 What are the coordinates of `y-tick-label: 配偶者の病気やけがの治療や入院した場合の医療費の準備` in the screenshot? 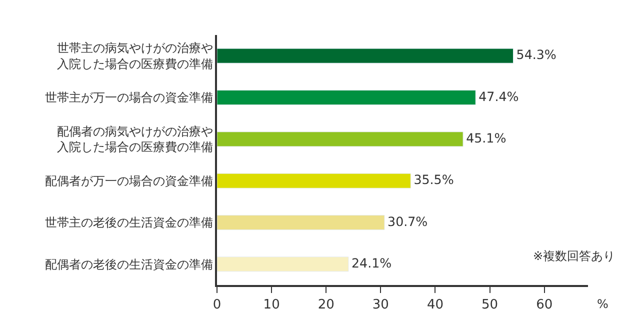 It's located at (134, 139).